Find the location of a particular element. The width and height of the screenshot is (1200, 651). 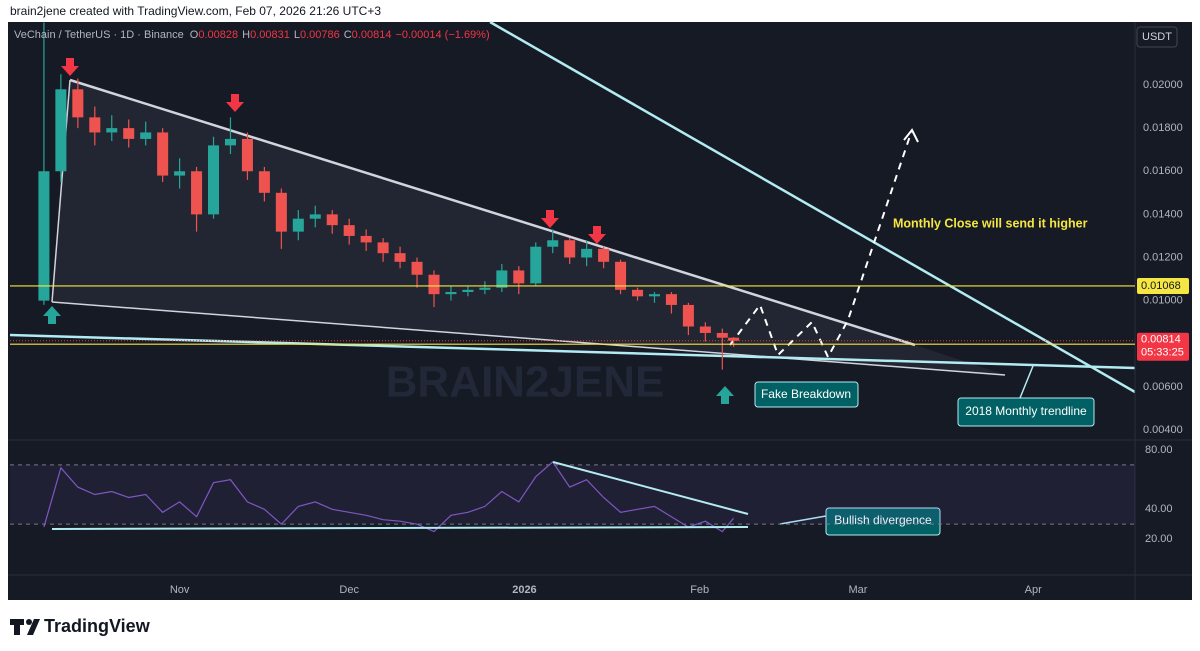

x-tick-label: Nov is located at coordinates (180, 590).